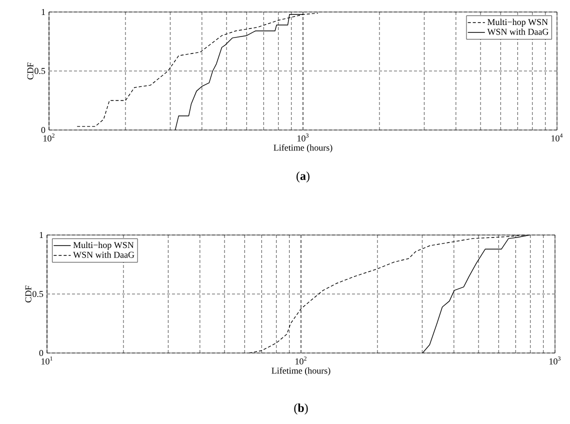 The image size is (570, 424). I want to click on text: (b), so click(301, 409).